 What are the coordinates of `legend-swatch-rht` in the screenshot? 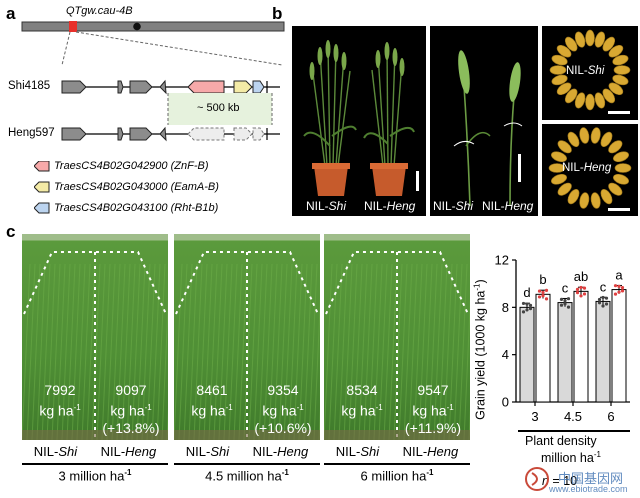 It's located at (42, 208).